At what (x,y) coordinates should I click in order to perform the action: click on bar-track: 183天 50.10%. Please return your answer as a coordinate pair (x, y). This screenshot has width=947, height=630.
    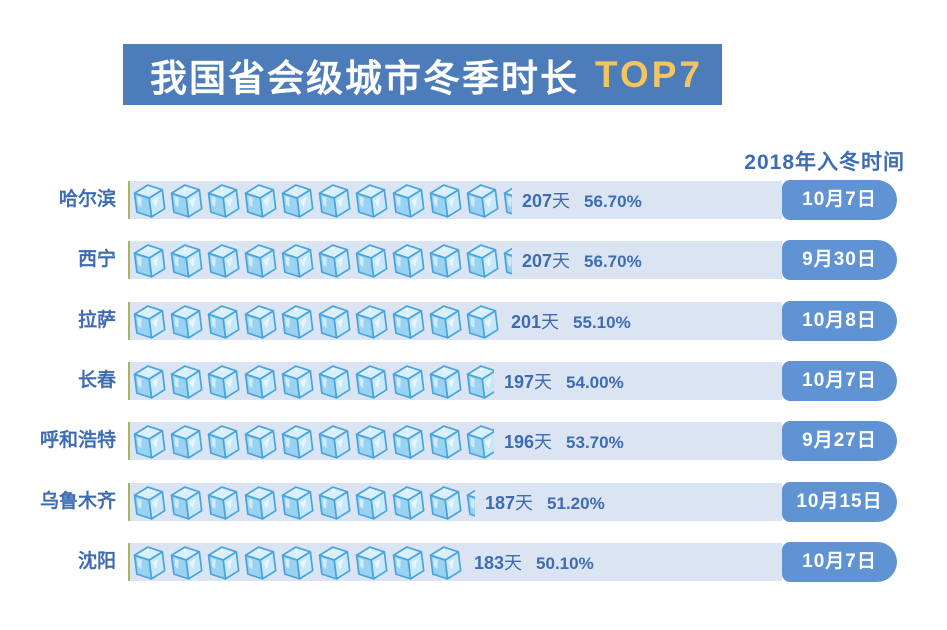
    Looking at the image, I should click on (455, 562).